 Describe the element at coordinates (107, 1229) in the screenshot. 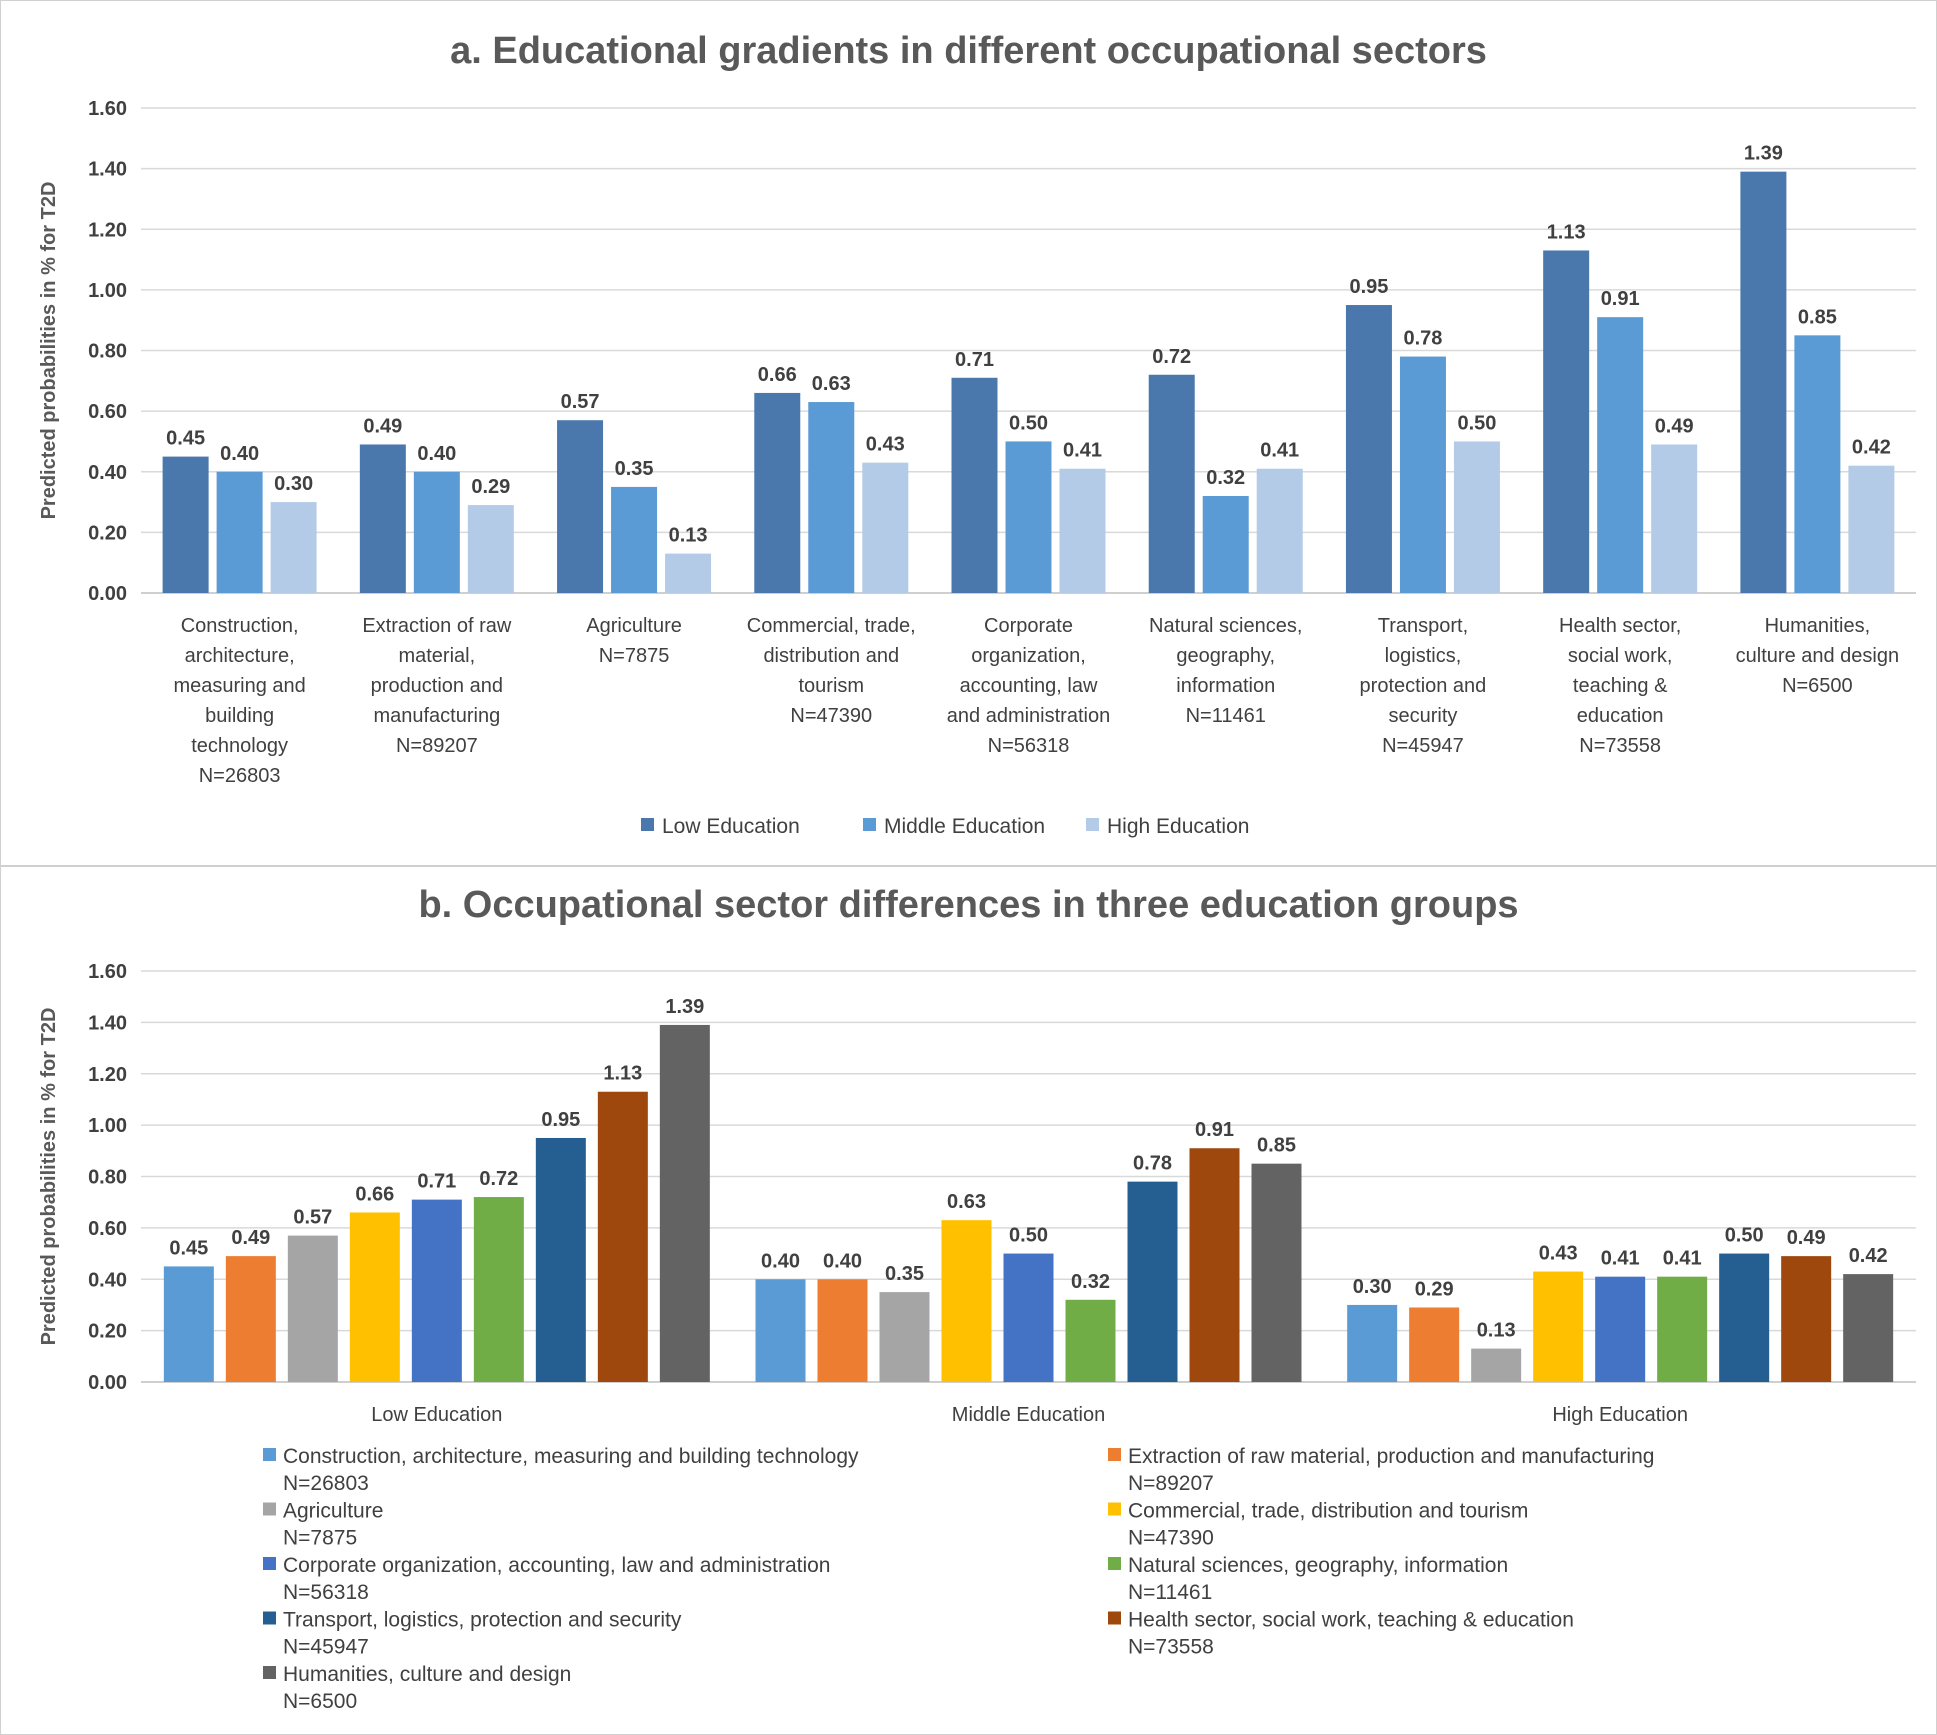

I see `b-y-tick-label: 0.60` at that location.